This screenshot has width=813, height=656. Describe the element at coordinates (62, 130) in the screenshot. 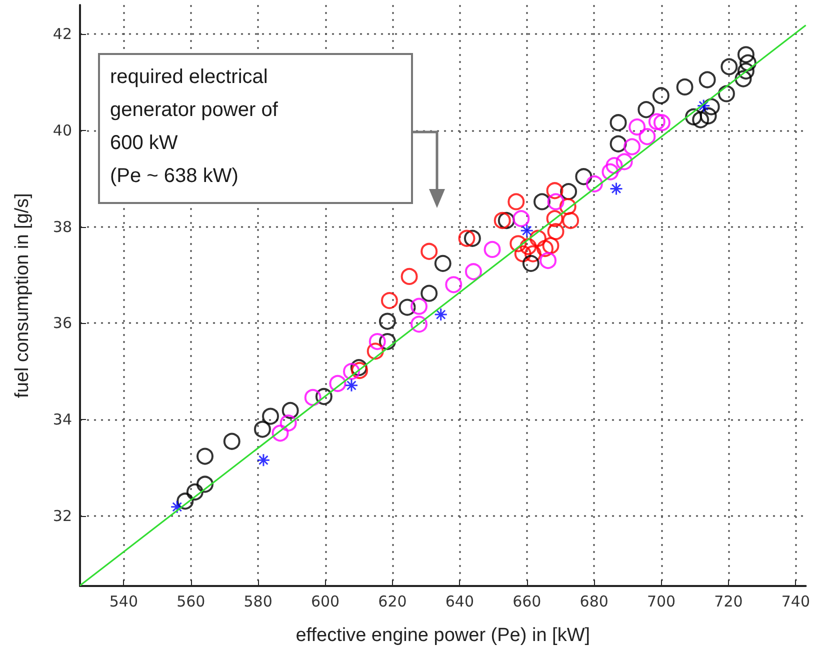

I see `y-tick-label: 40` at that location.